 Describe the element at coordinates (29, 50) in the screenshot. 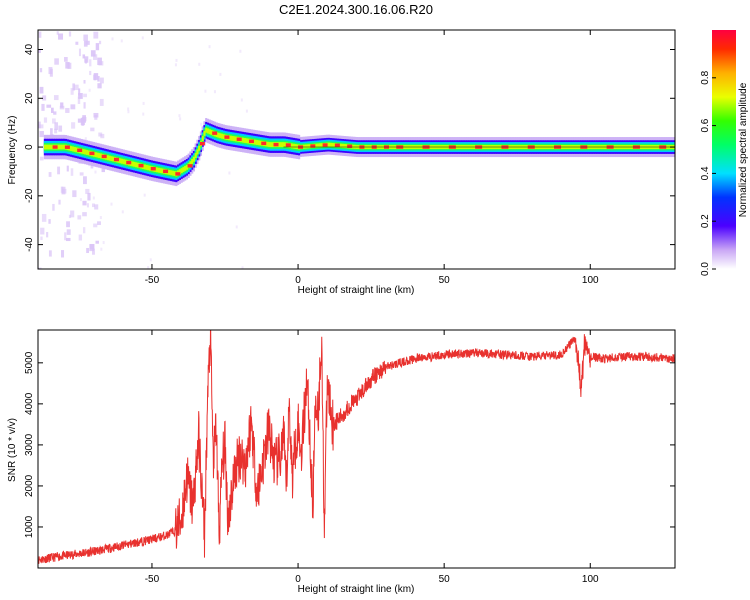

I see `y-tick-label: 40` at that location.